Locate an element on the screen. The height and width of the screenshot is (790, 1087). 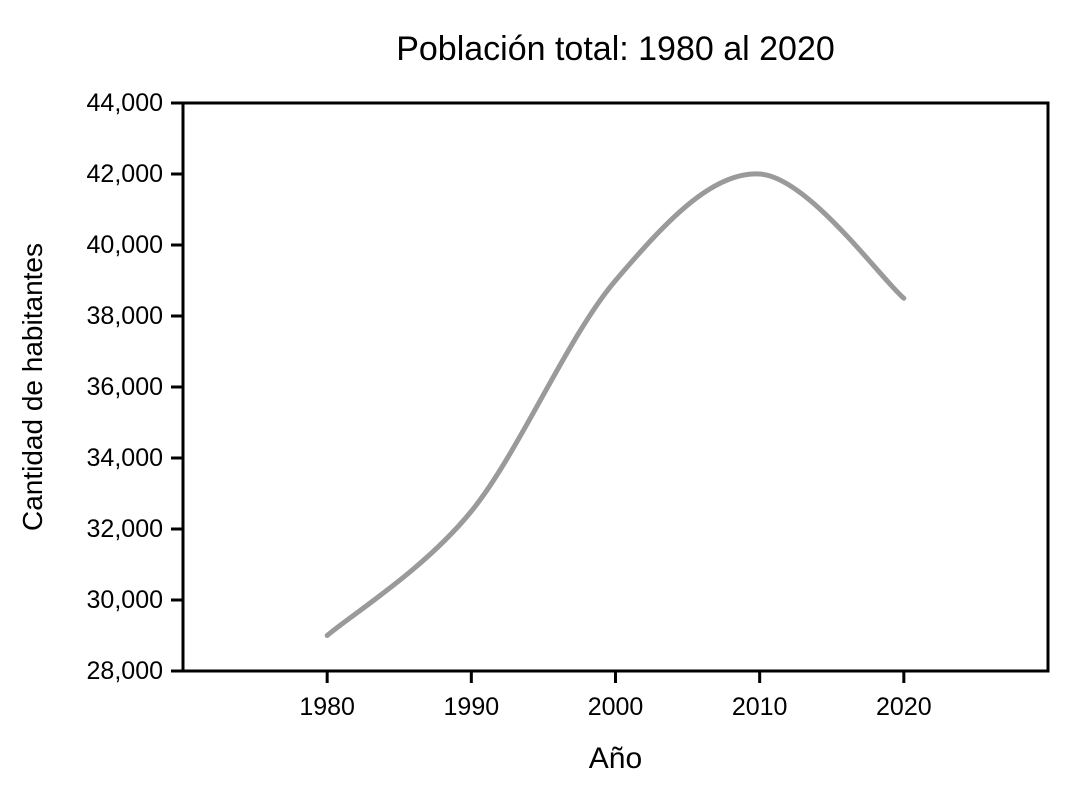
y-tick-label: 34,000 is located at coordinates (125, 458).